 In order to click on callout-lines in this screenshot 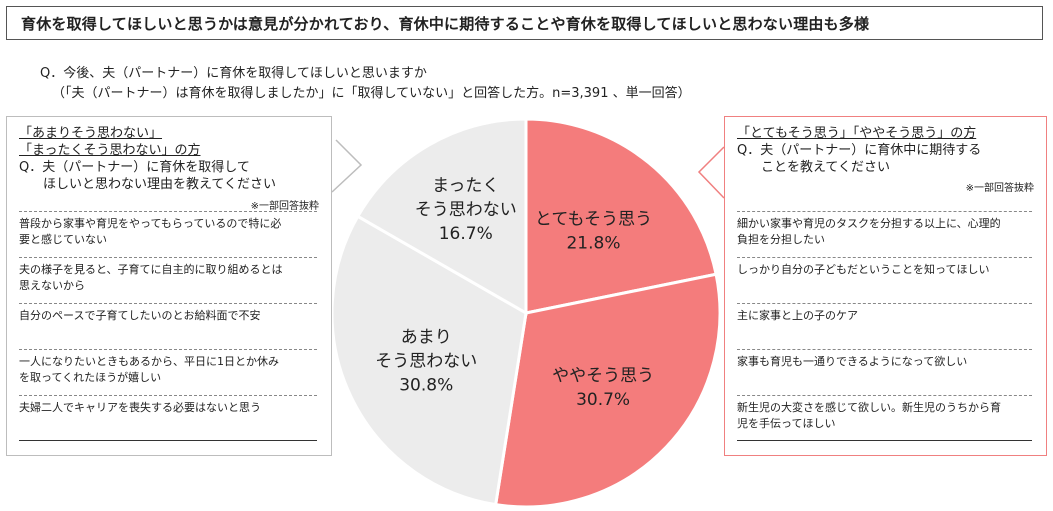, I will do `click(528, 169)`.